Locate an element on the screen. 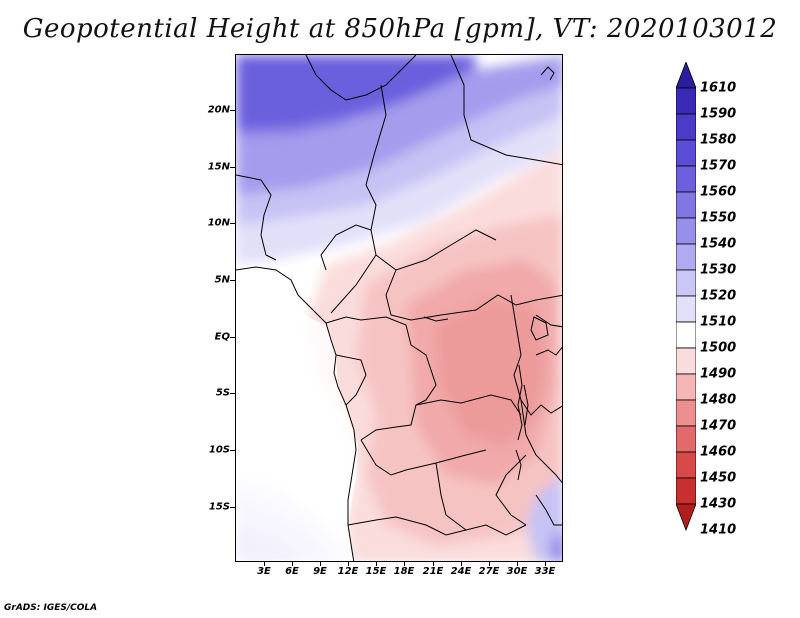  colorbar-label: 1520 is located at coordinates (718, 296).